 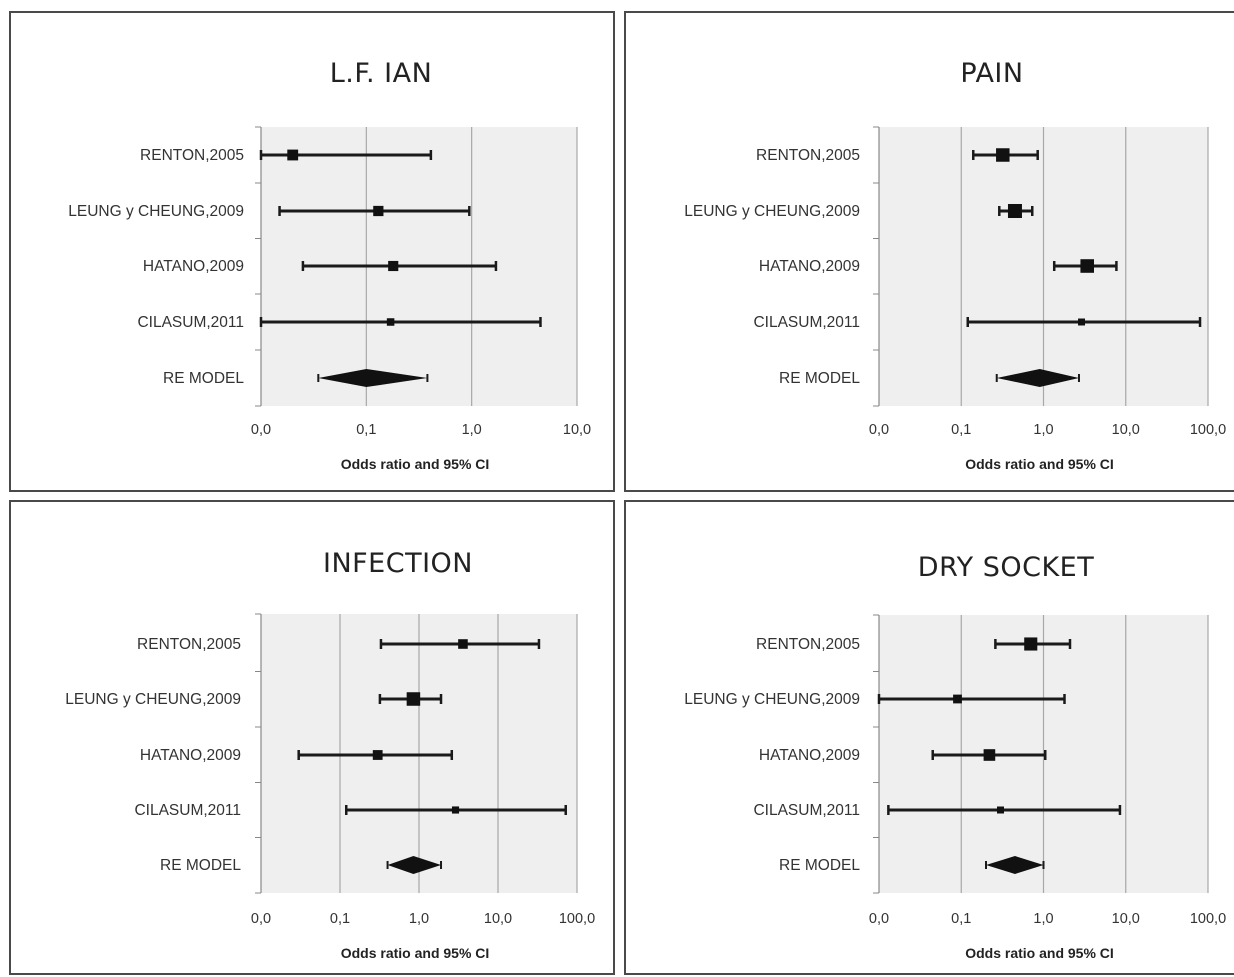 What do you see at coordinates (991, 73) in the screenshot?
I see `chart-title: PAIN` at bounding box center [991, 73].